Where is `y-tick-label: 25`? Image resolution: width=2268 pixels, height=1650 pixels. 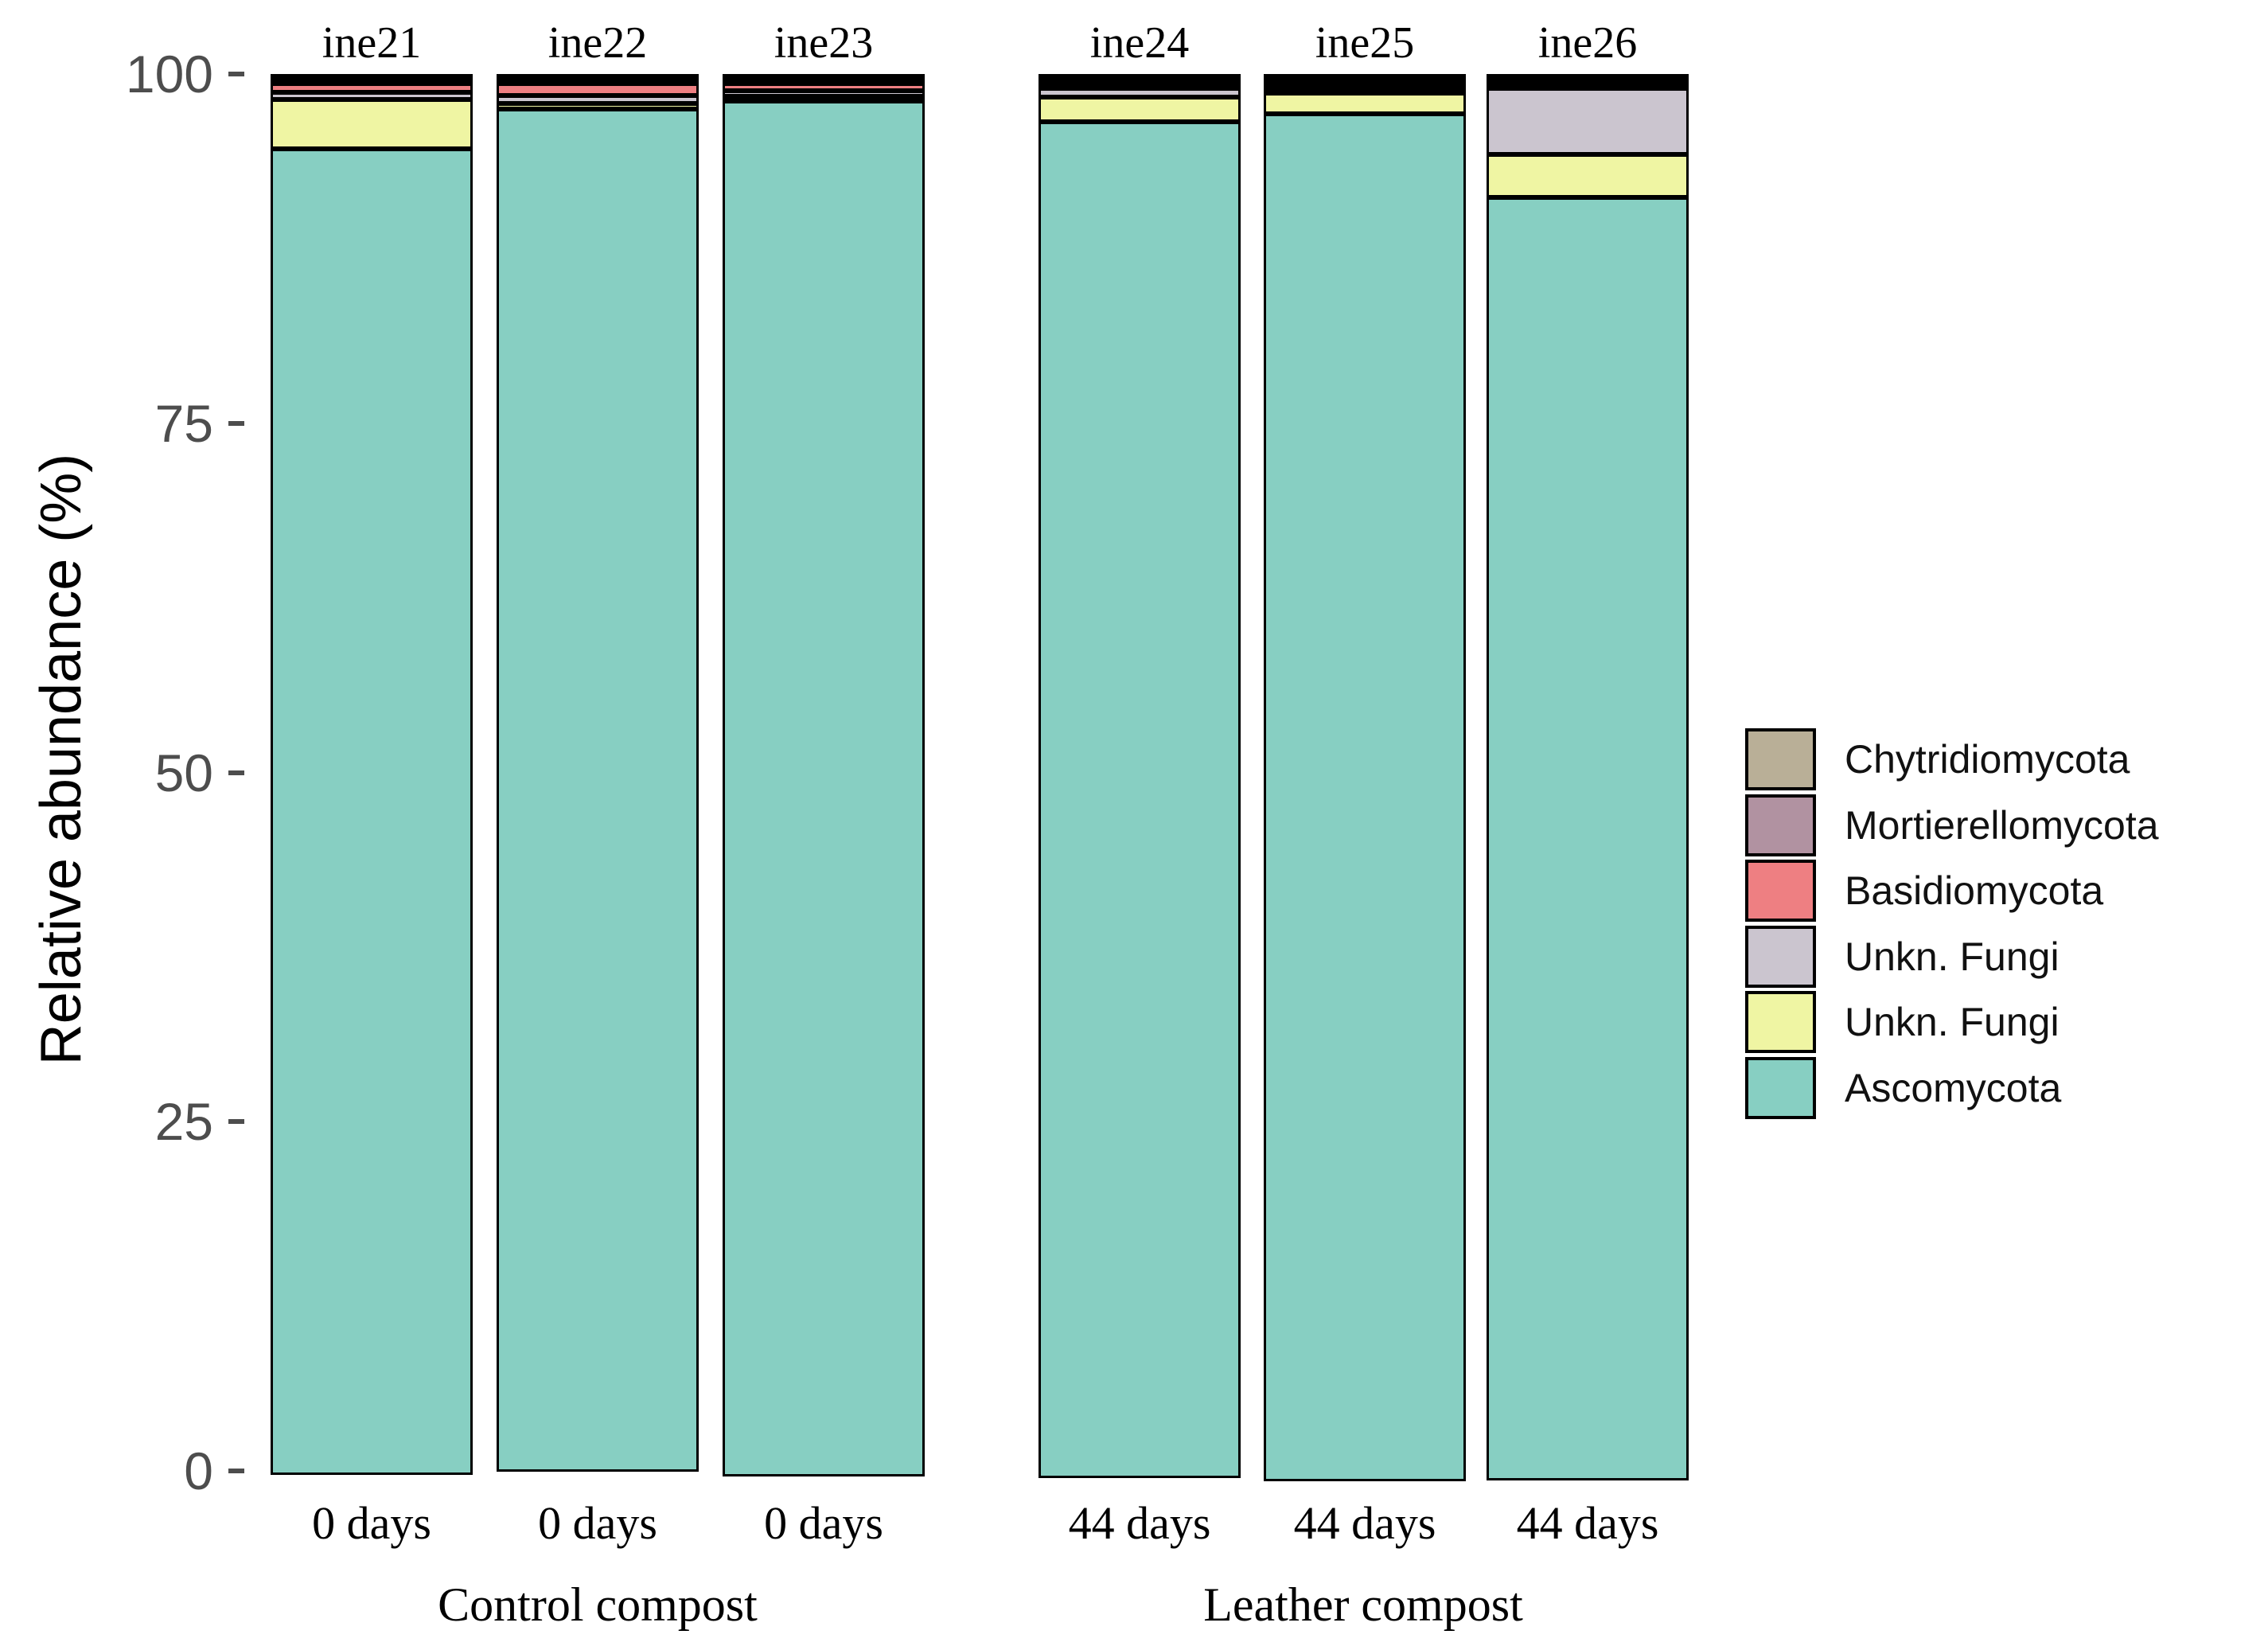
y-tick-label: 25 is located at coordinates (183, 1122).